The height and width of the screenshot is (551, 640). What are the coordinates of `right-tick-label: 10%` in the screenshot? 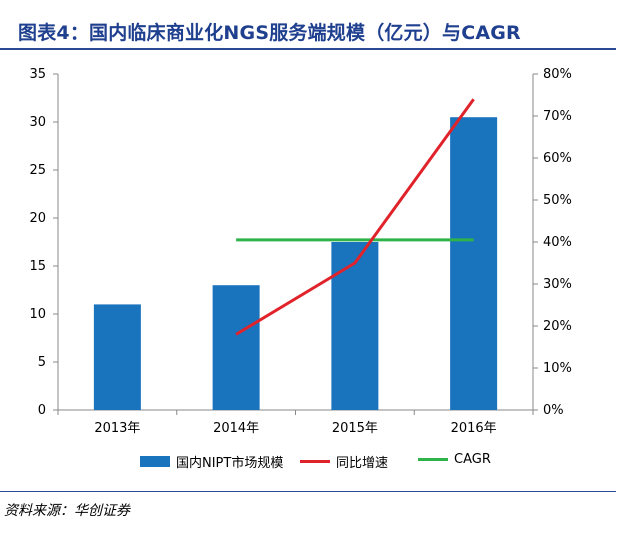 It's located at (557, 368).